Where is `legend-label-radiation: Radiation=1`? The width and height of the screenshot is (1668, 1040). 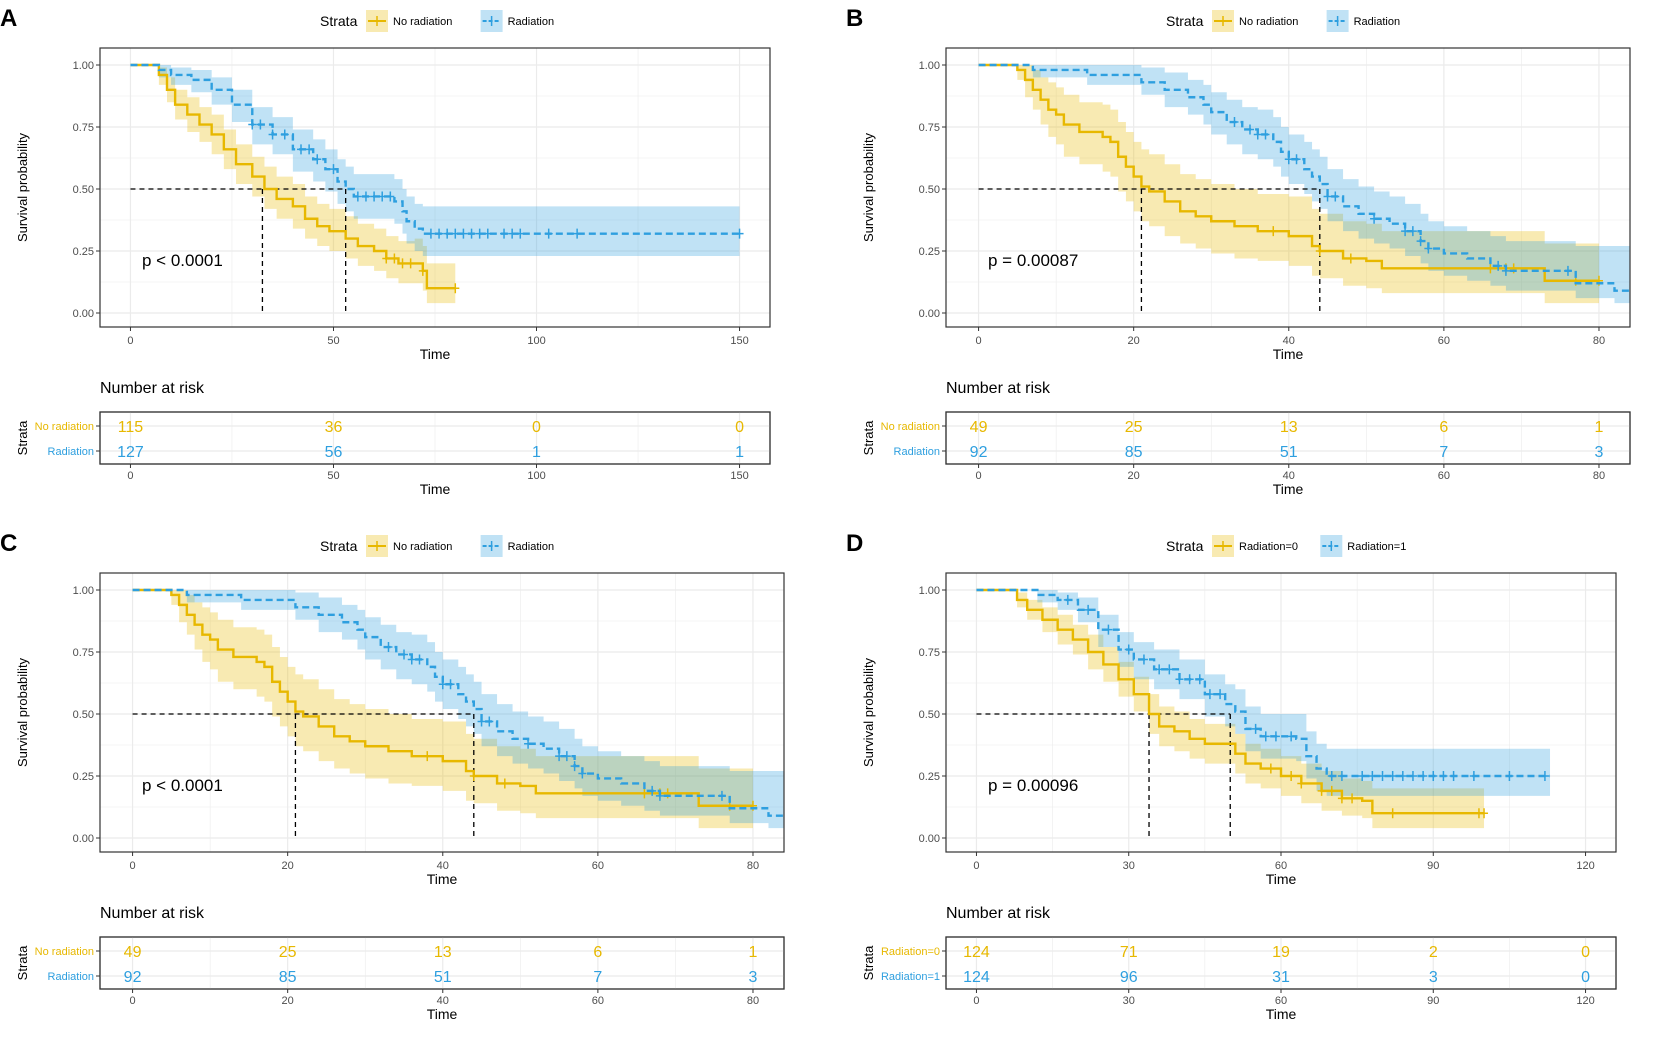
legend-label-radiation: Radiation=1 is located at coordinates (1376, 547).